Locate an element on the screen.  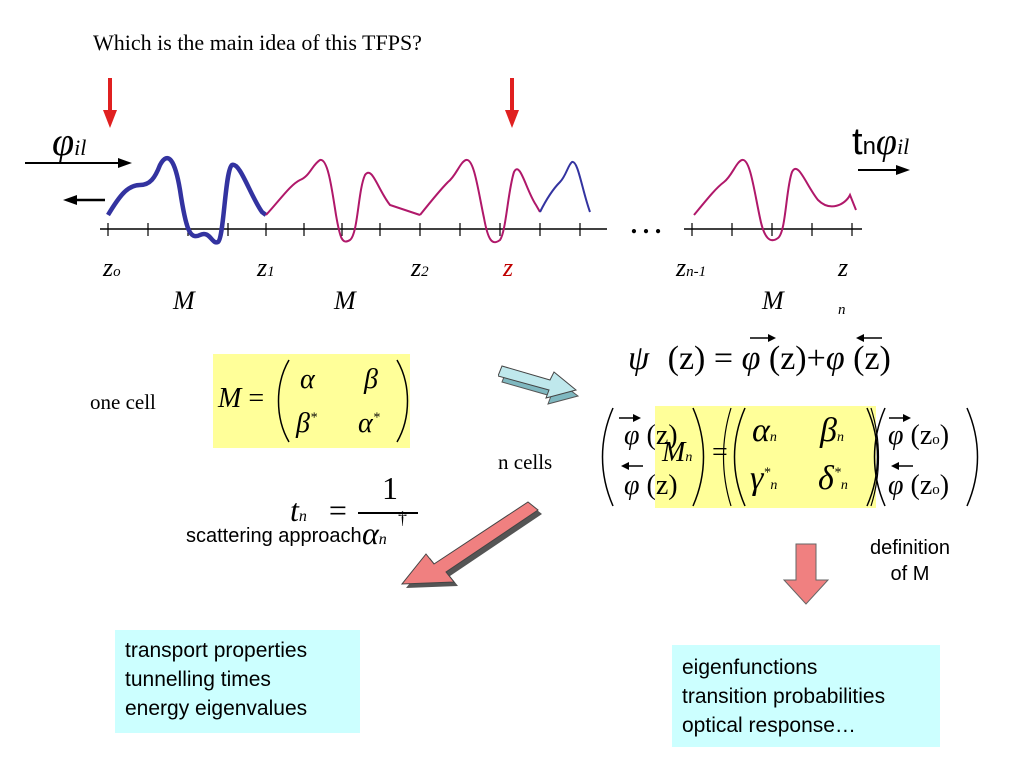
label-zn: z is located at coordinates (843, 267).